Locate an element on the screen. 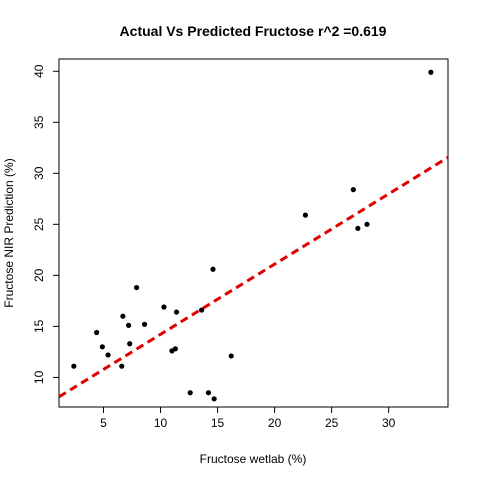 The image size is (480, 480). x-axis-label: Fructose wetlab (%) is located at coordinates (253, 459).